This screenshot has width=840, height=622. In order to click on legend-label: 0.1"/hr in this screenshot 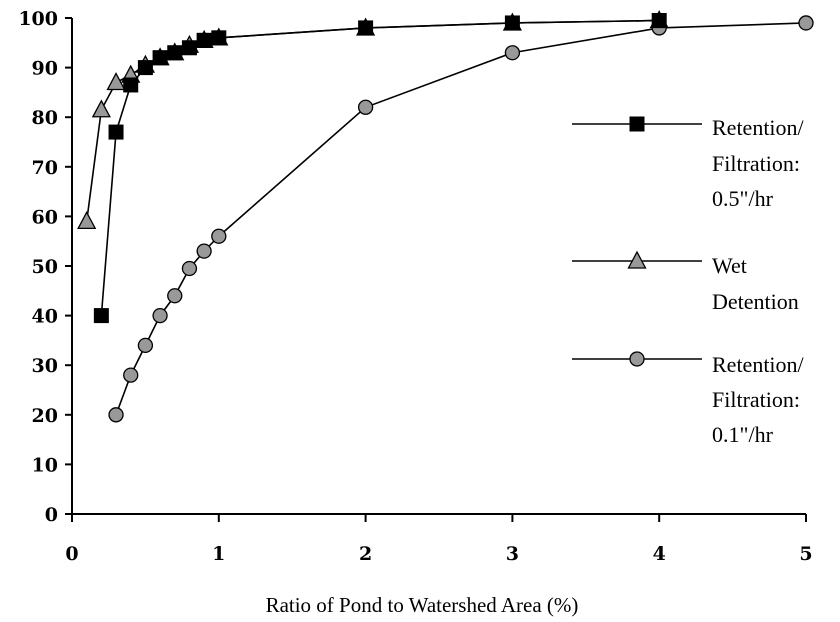, I will do `click(743, 434)`.